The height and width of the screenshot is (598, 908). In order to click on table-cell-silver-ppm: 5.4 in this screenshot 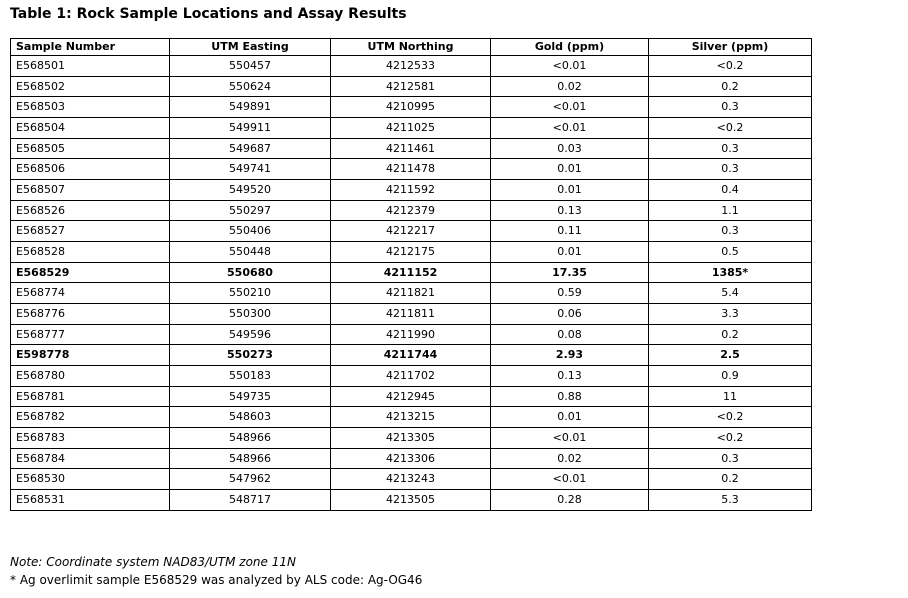, I will do `click(730, 293)`.